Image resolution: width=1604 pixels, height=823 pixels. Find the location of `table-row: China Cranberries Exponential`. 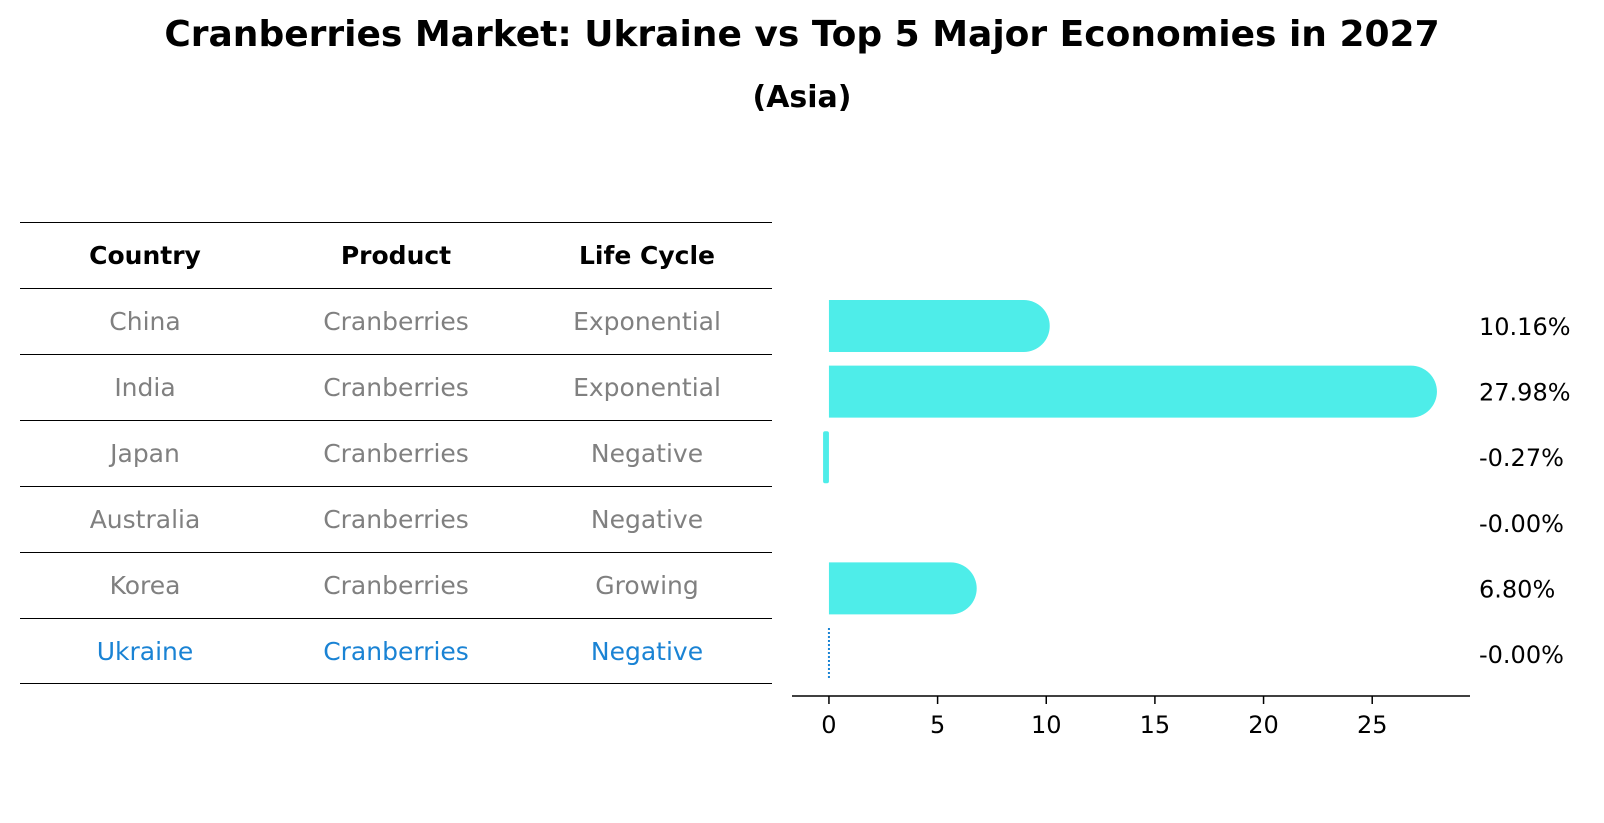

table-row: China Cranberries Exponential is located at coordinates (396, 321).